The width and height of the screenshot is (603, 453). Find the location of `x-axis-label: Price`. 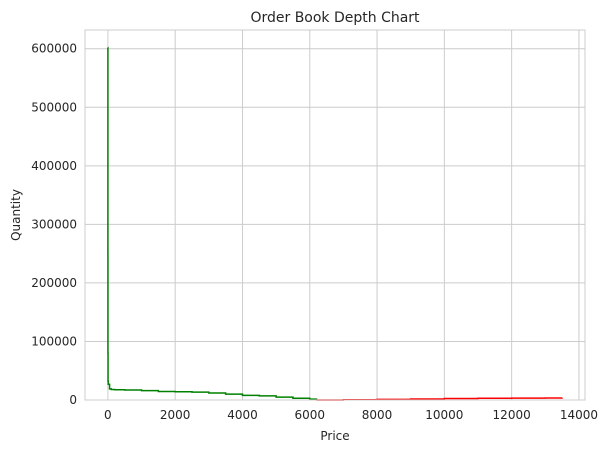

x-axis-label: Price is located at coordinates (334, 436).